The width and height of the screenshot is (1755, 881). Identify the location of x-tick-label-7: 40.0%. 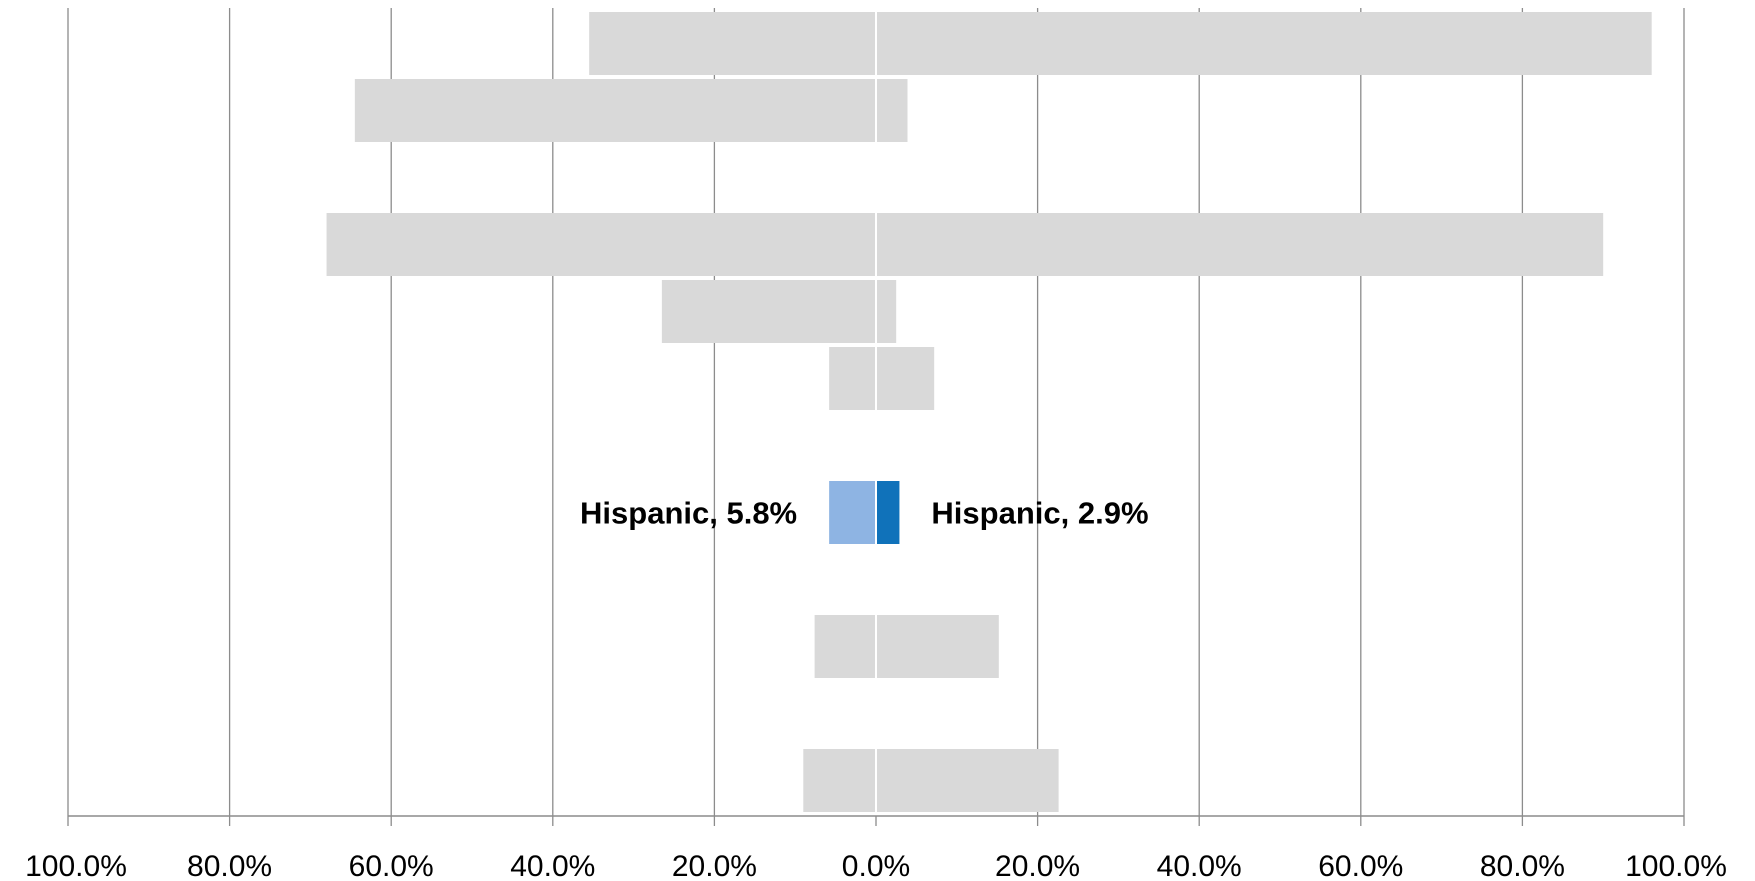
(1199, 865).